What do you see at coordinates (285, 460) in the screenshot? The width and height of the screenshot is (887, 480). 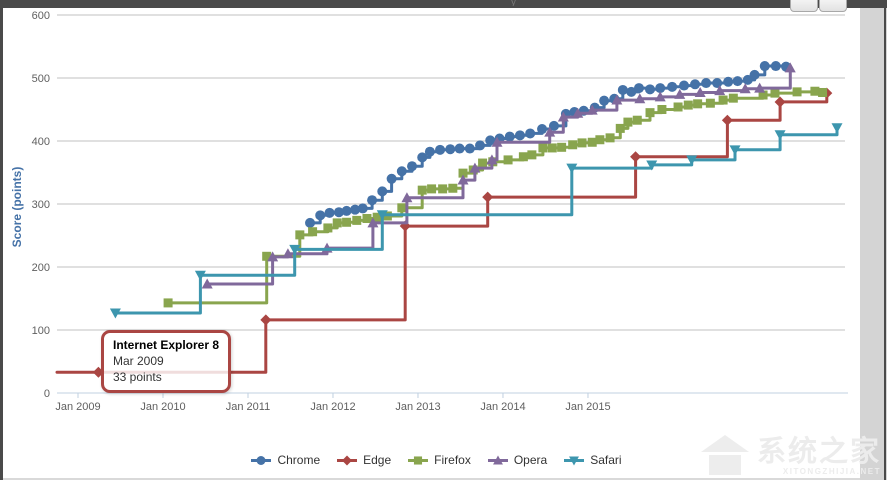 I see `legend-item-chrome: Chrome` at bounding box center [285, 460].